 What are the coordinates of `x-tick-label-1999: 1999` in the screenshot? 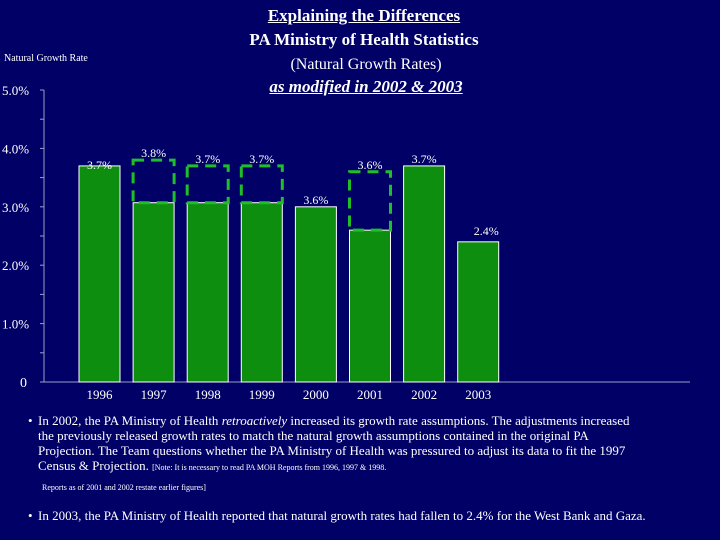 It's located at (262, 393).